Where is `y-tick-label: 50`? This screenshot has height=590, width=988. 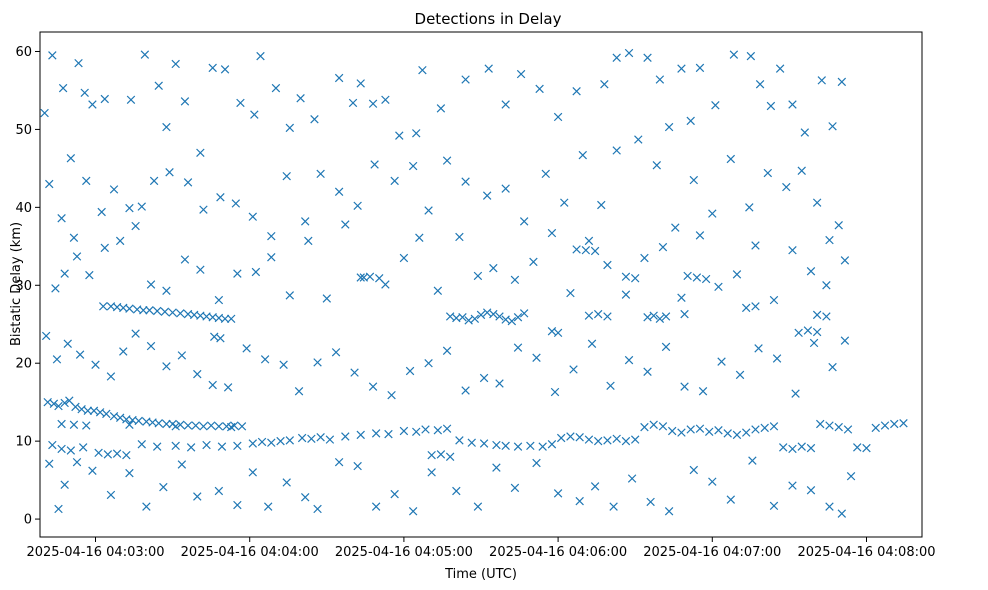 y-tick-label: 50 is located at coordinates (23, 130).